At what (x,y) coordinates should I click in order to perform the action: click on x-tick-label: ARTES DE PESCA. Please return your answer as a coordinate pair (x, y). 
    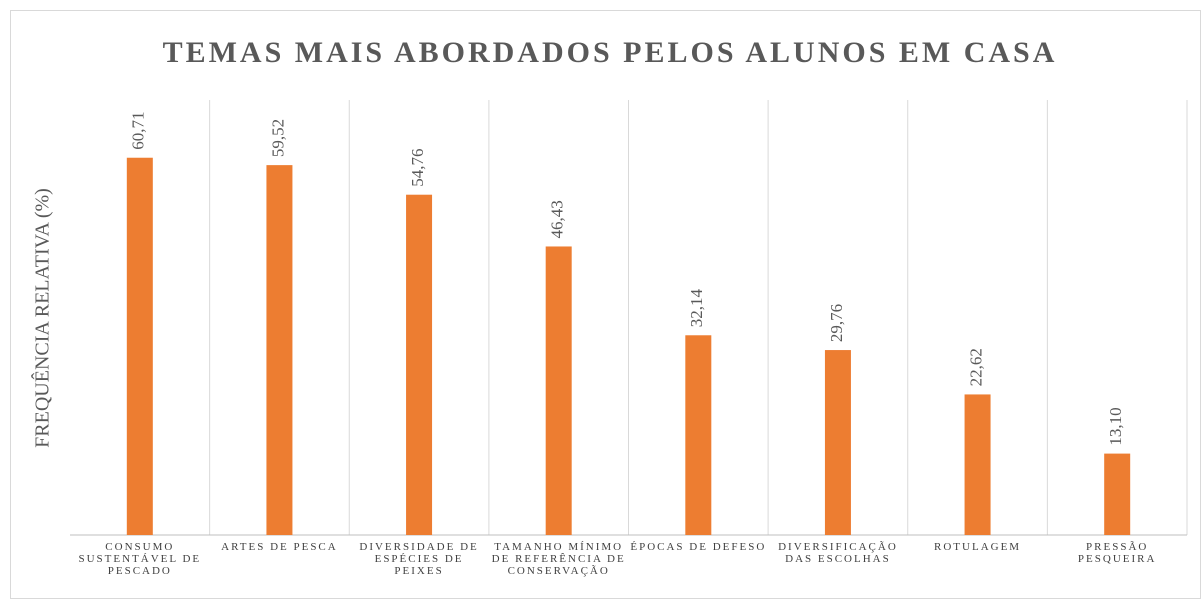
    Looking at the image, I should click on (279, 547).